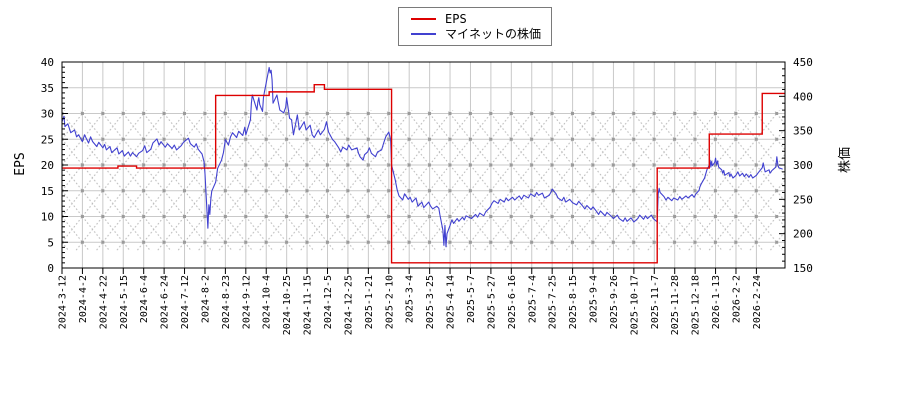  Describe the element at coordinates (803, 199) in the screenshot. I see `svg-text: 250` at that location.